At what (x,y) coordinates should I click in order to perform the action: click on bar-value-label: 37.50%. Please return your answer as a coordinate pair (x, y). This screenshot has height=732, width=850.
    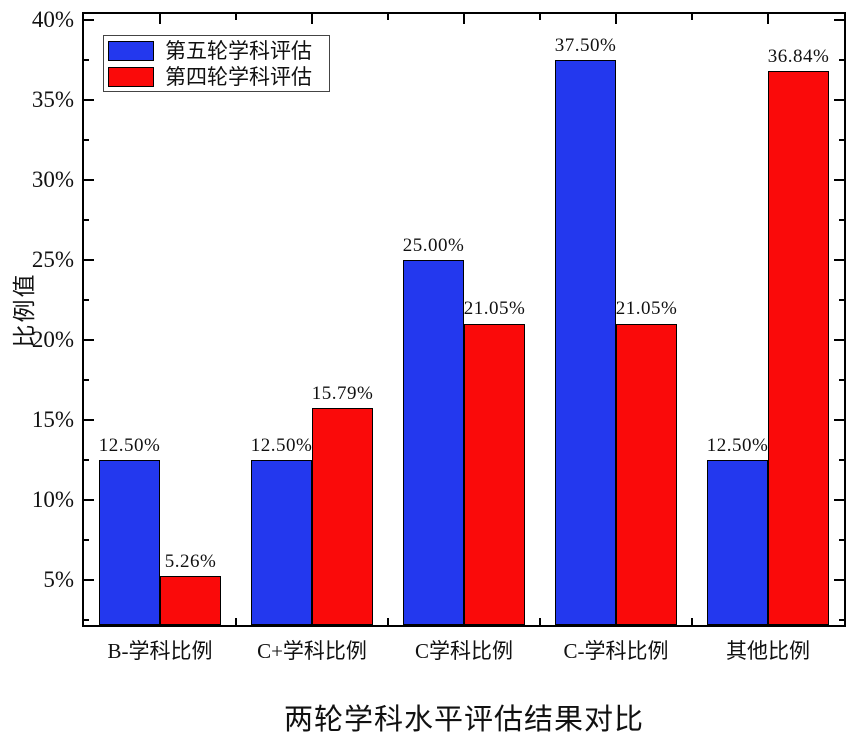
    Looking at the image, I should click on (585, 46).